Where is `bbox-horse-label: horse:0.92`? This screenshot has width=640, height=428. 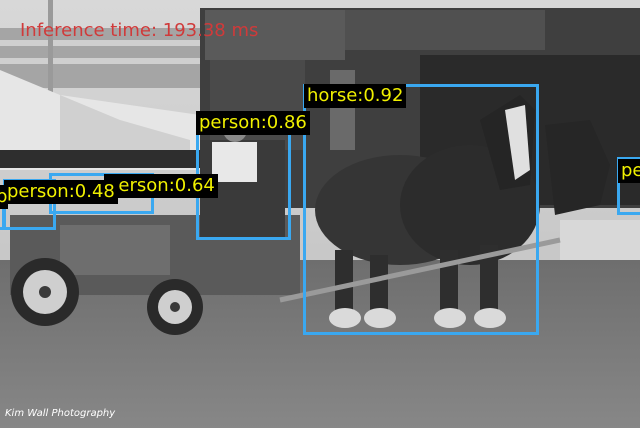 bbox-horse-label: horse:0.92 is located at coordinates (355, 96).